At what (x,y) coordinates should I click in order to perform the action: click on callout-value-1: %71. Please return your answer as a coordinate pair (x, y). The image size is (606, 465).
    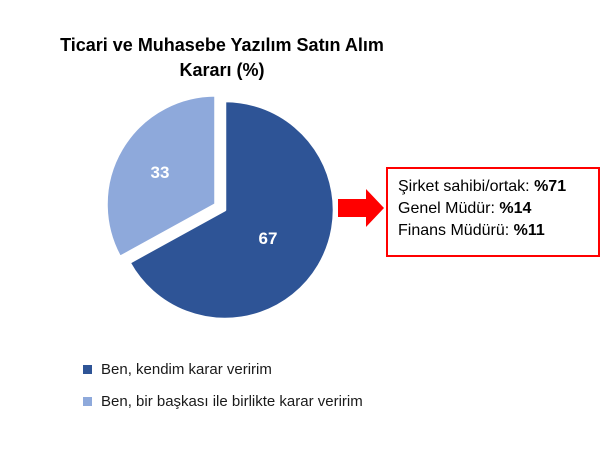
    Looking at the image, I should click on (550, 186).